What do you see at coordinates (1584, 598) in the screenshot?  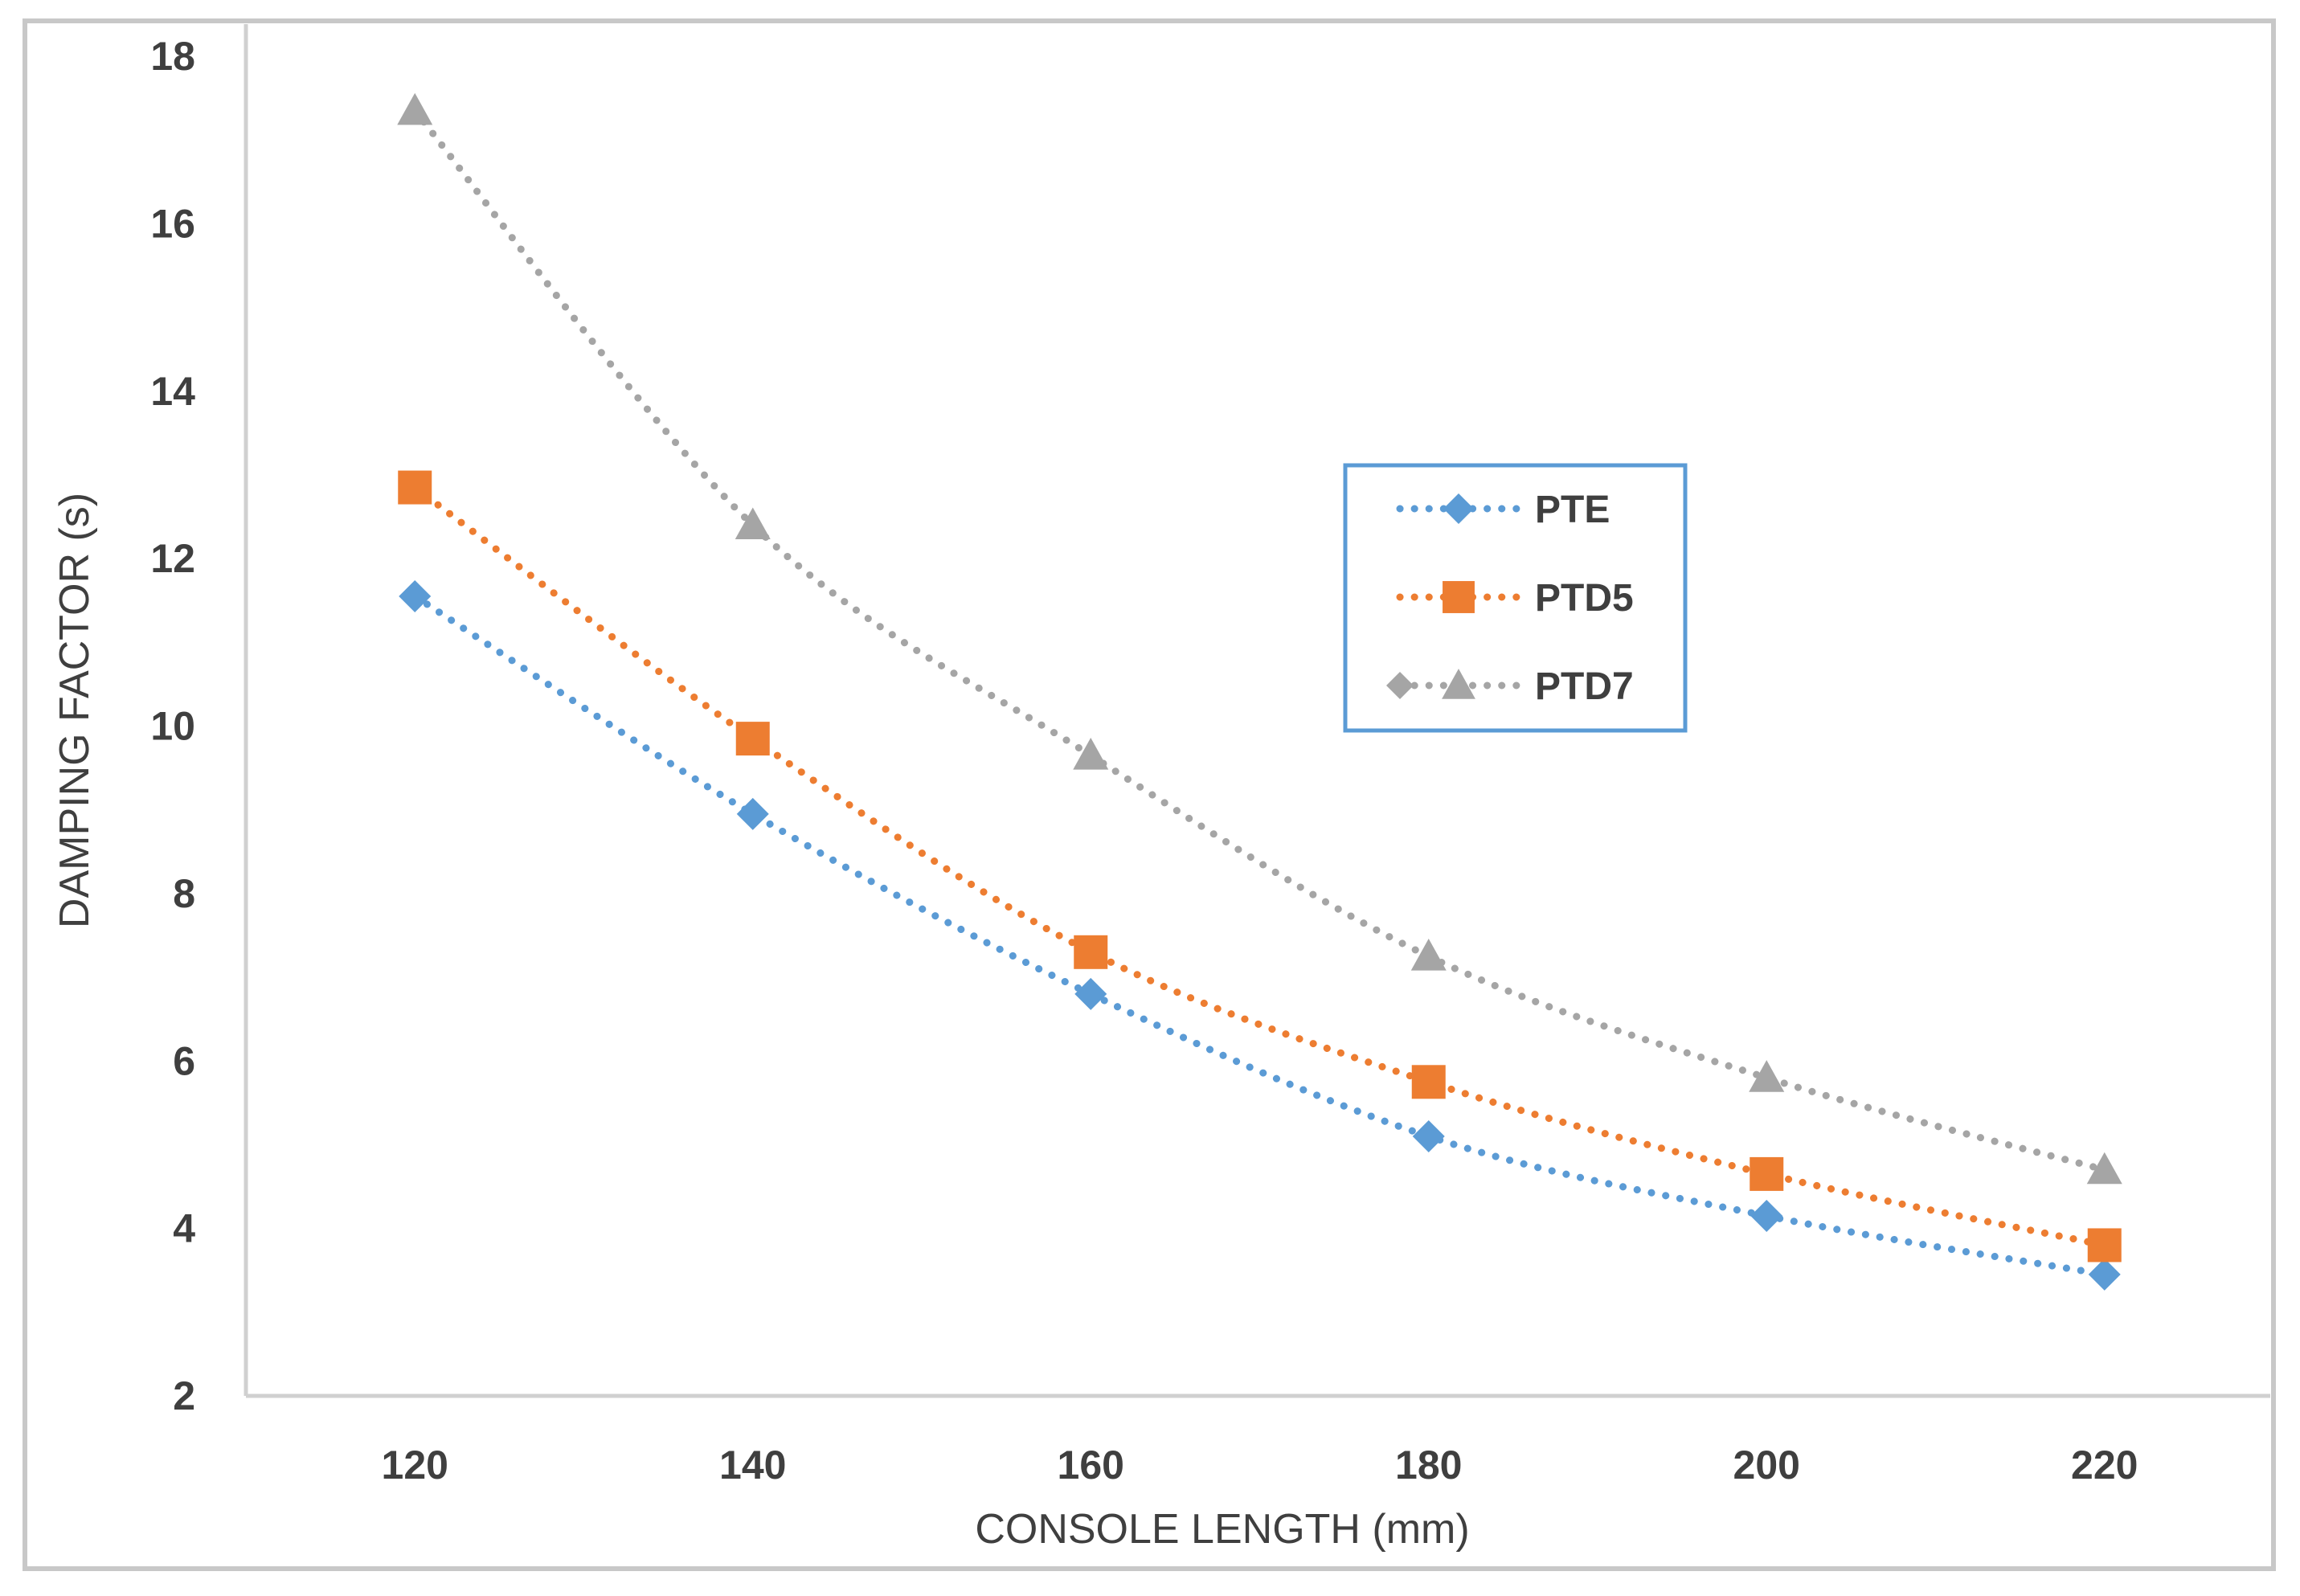 I see `legend-label: PTD5` at bounding box center [1584, 598].